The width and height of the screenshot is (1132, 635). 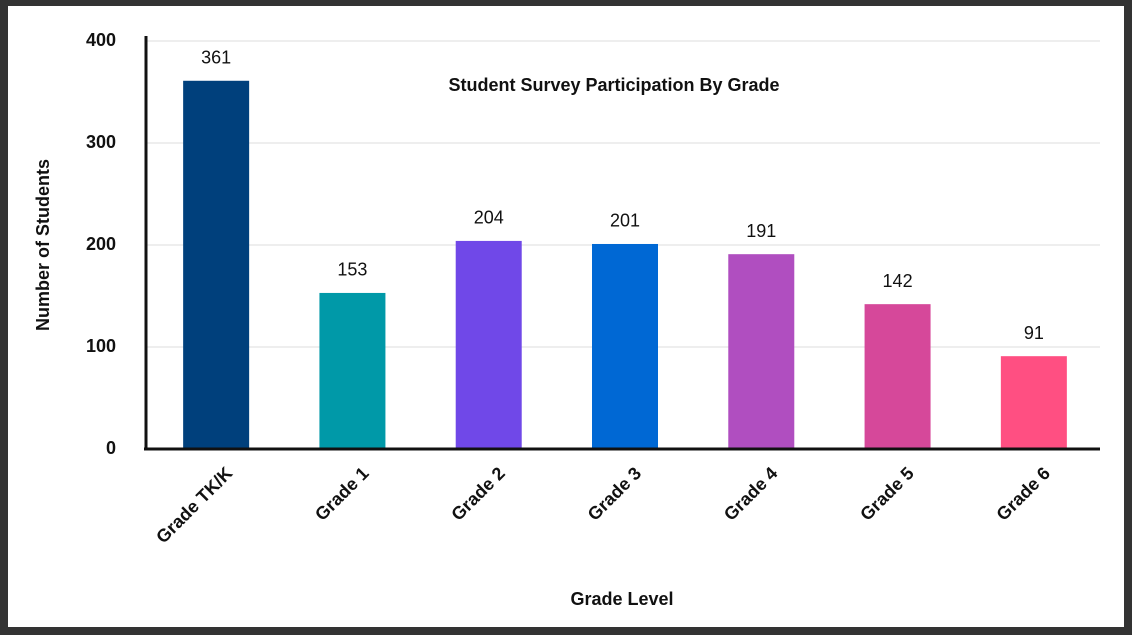 What do you see at coordinates (111, 448) in the screenshot?
I see `y-tick-label: 0` at bounding box center [111, 448].